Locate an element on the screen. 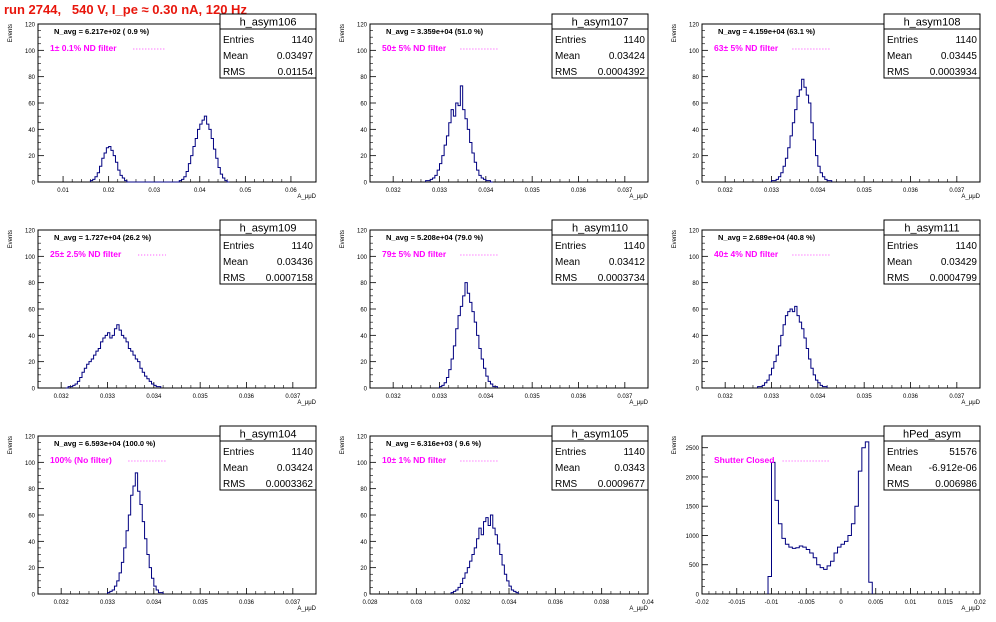 This screenshot has height=622, width=996. filter-annotation: Shutter Closed is located at coordinates (744, 460).